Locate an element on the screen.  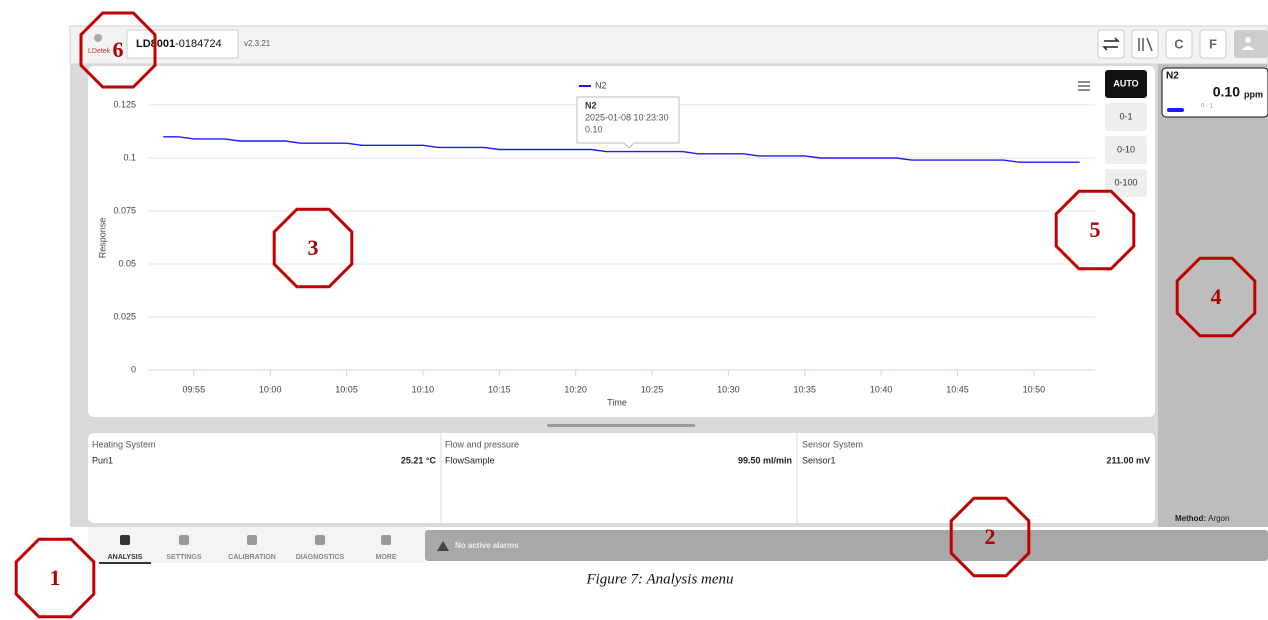
alarm-bar is located at coordinates (846, 545).